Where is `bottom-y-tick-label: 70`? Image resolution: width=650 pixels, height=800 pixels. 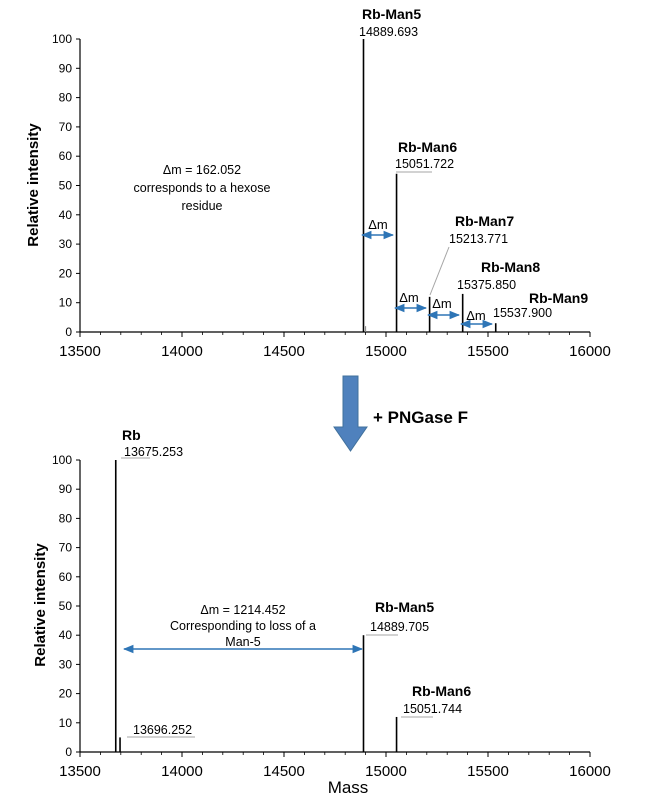 bottom-y-tick-label: 70 is located at coordinates (66, 548).